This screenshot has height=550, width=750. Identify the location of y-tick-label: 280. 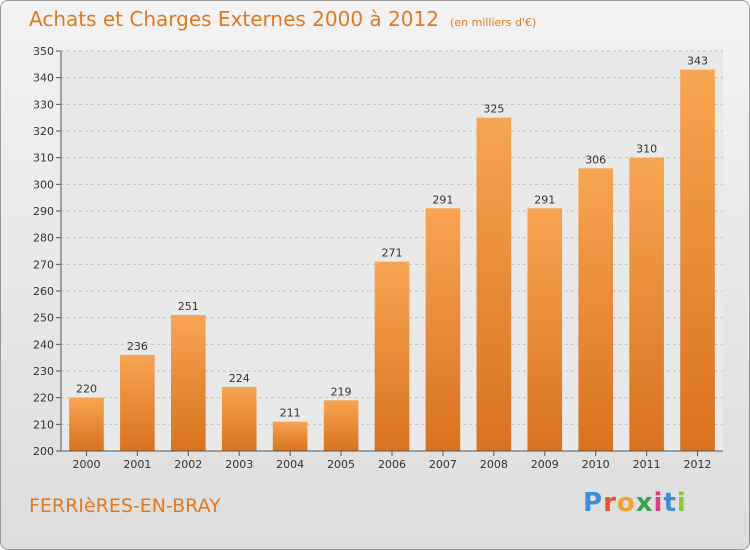
(43, 238).